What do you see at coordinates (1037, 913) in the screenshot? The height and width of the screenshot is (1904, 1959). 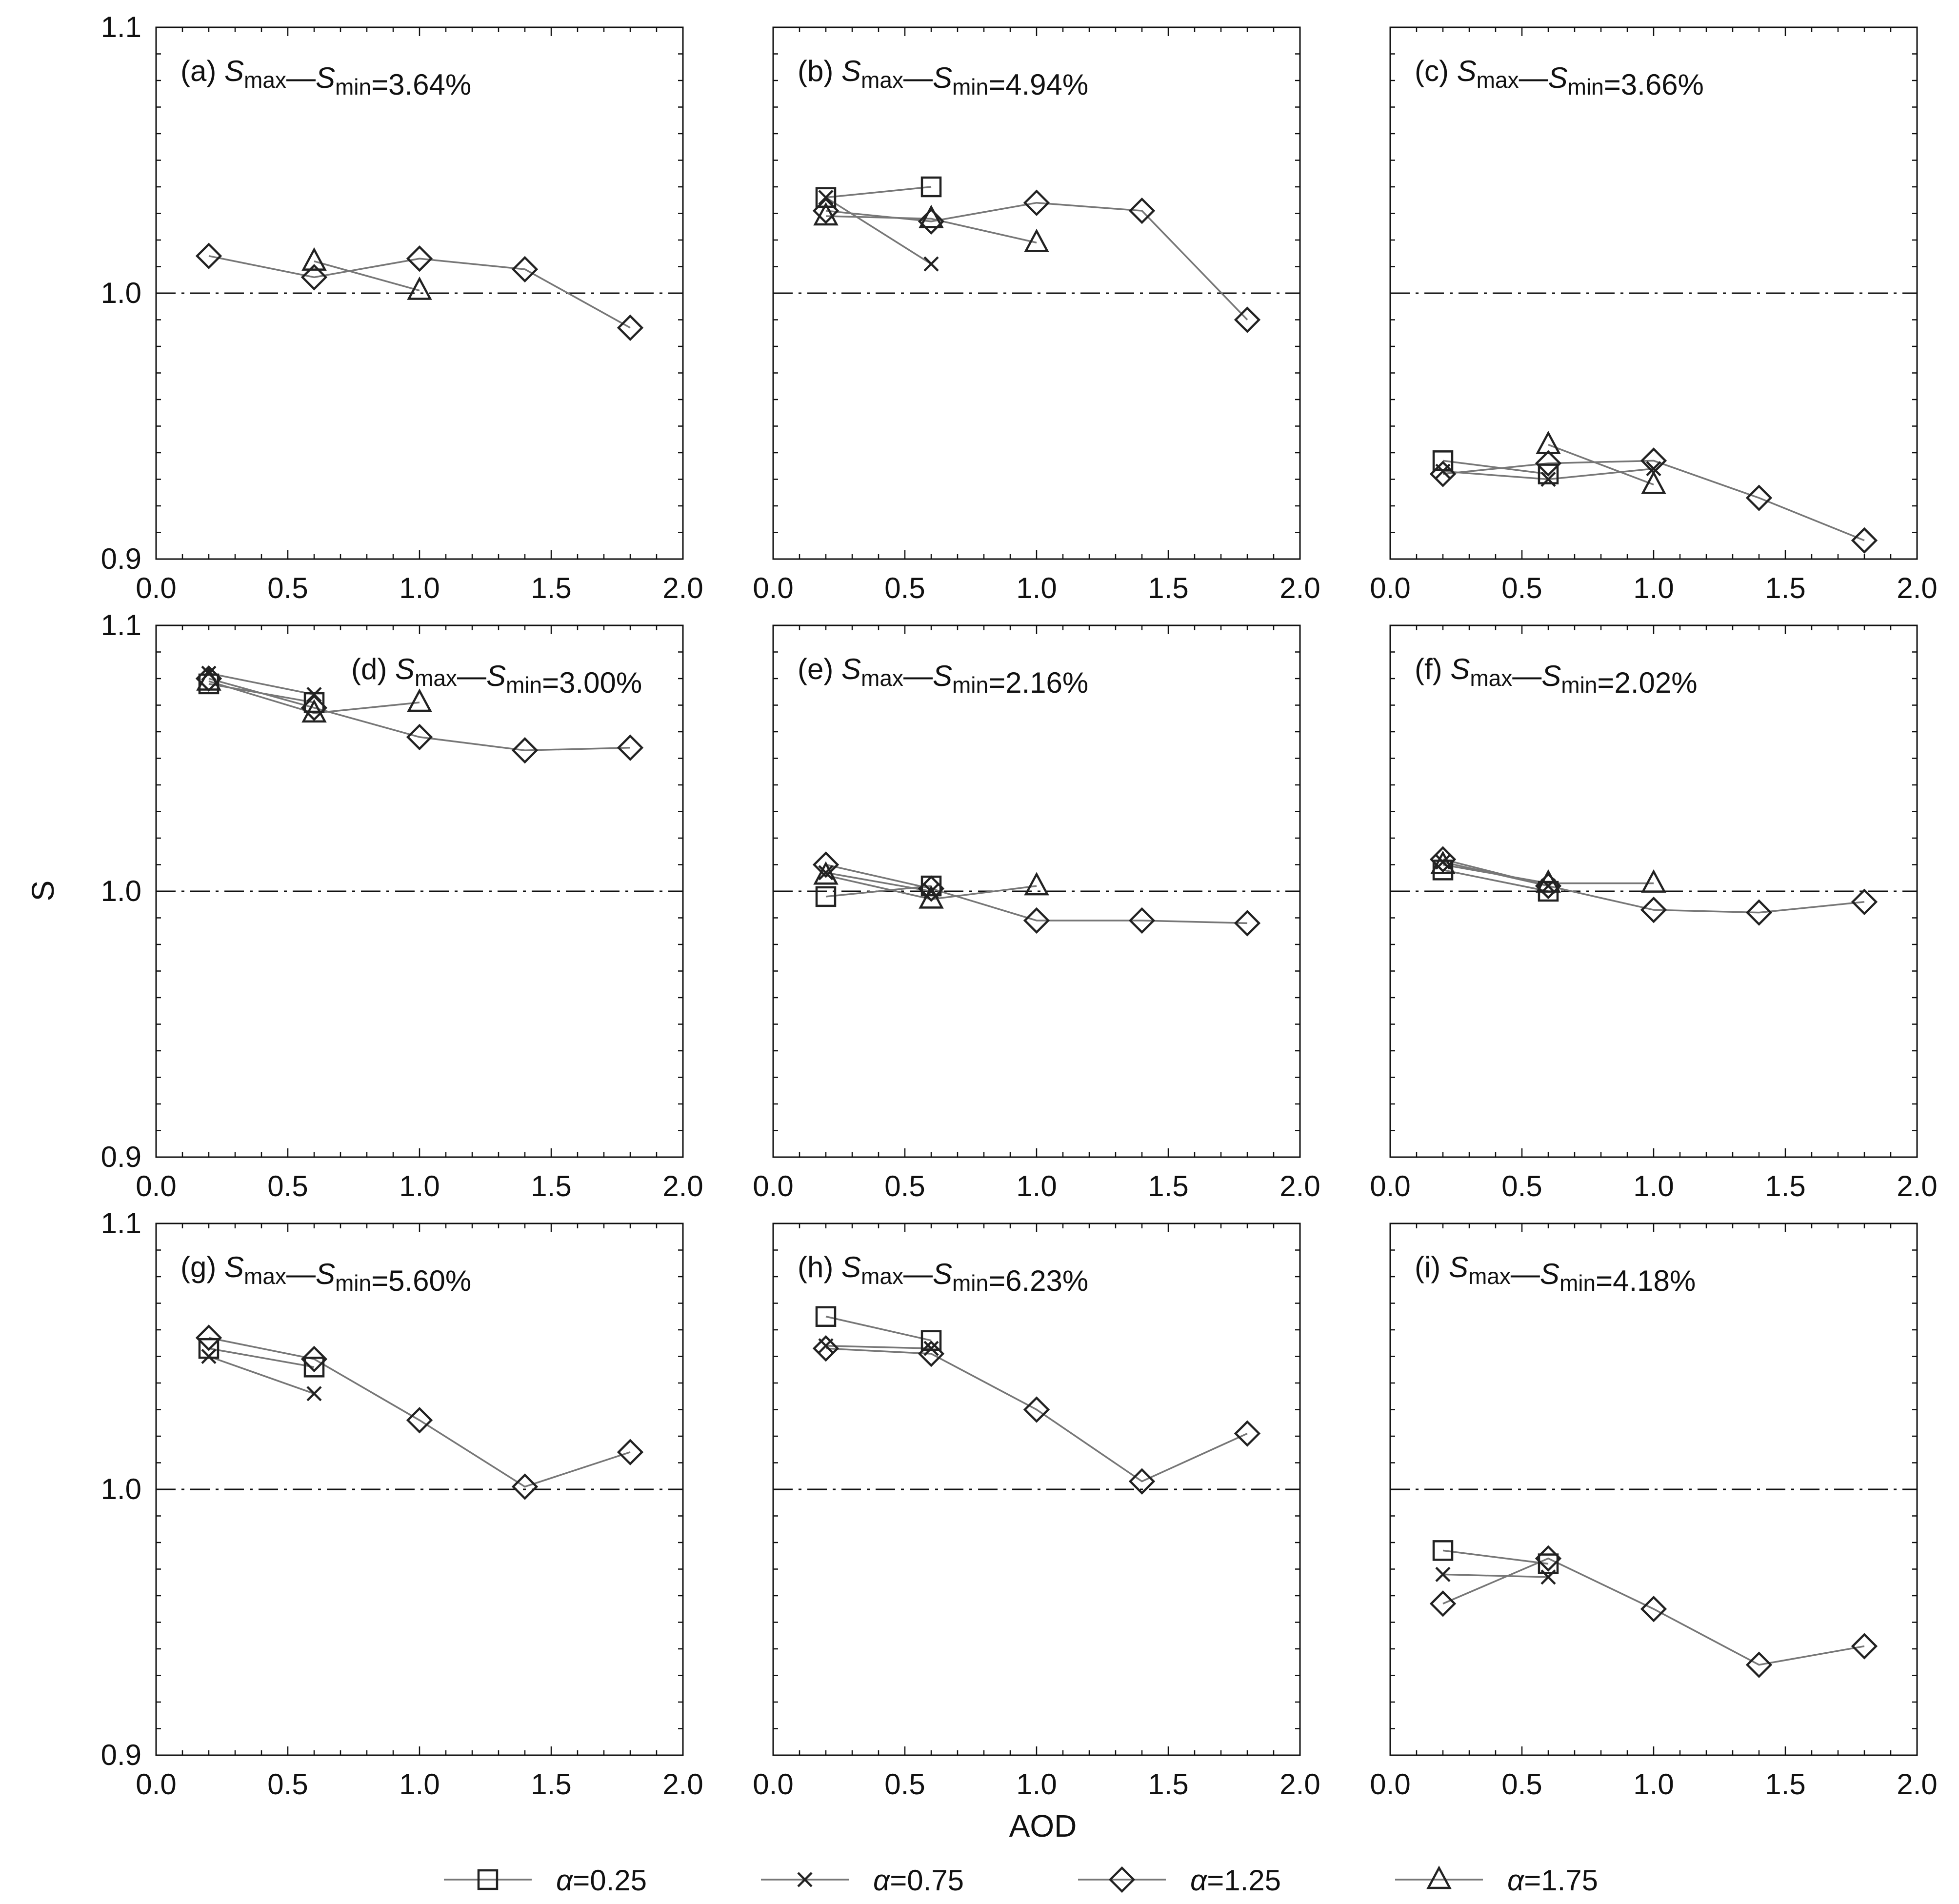 I see `panel-e: 0.0 0.5 1.0 1.5 2.0(e) Smax—Smin=2.16%` at bounding box center [1037, 913].